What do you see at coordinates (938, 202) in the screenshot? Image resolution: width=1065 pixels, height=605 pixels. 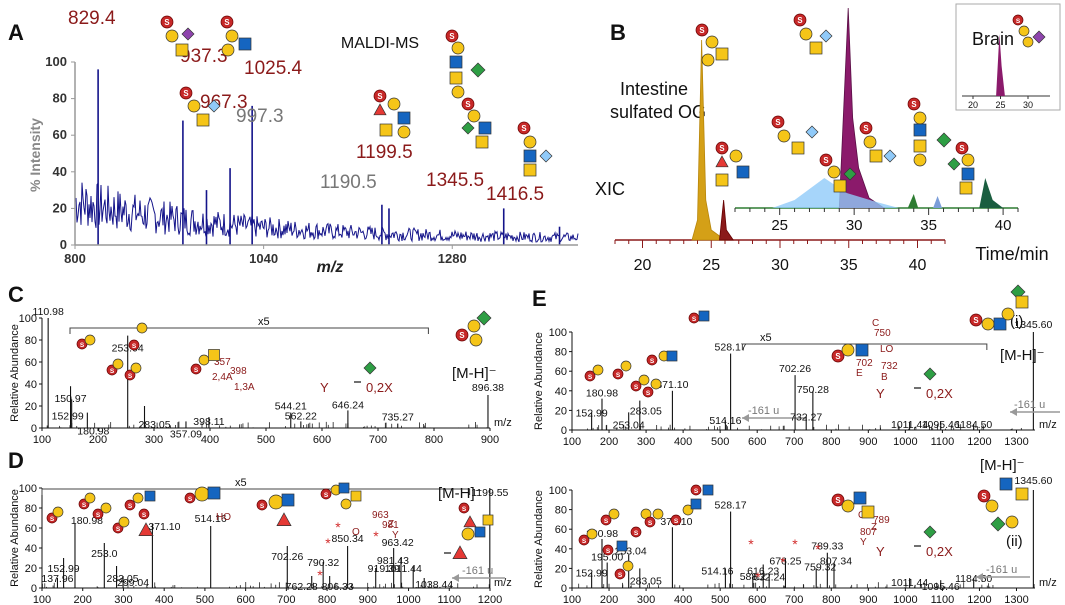 I see `sulfated-peak-lightblue` at bounding box center [938, 202].